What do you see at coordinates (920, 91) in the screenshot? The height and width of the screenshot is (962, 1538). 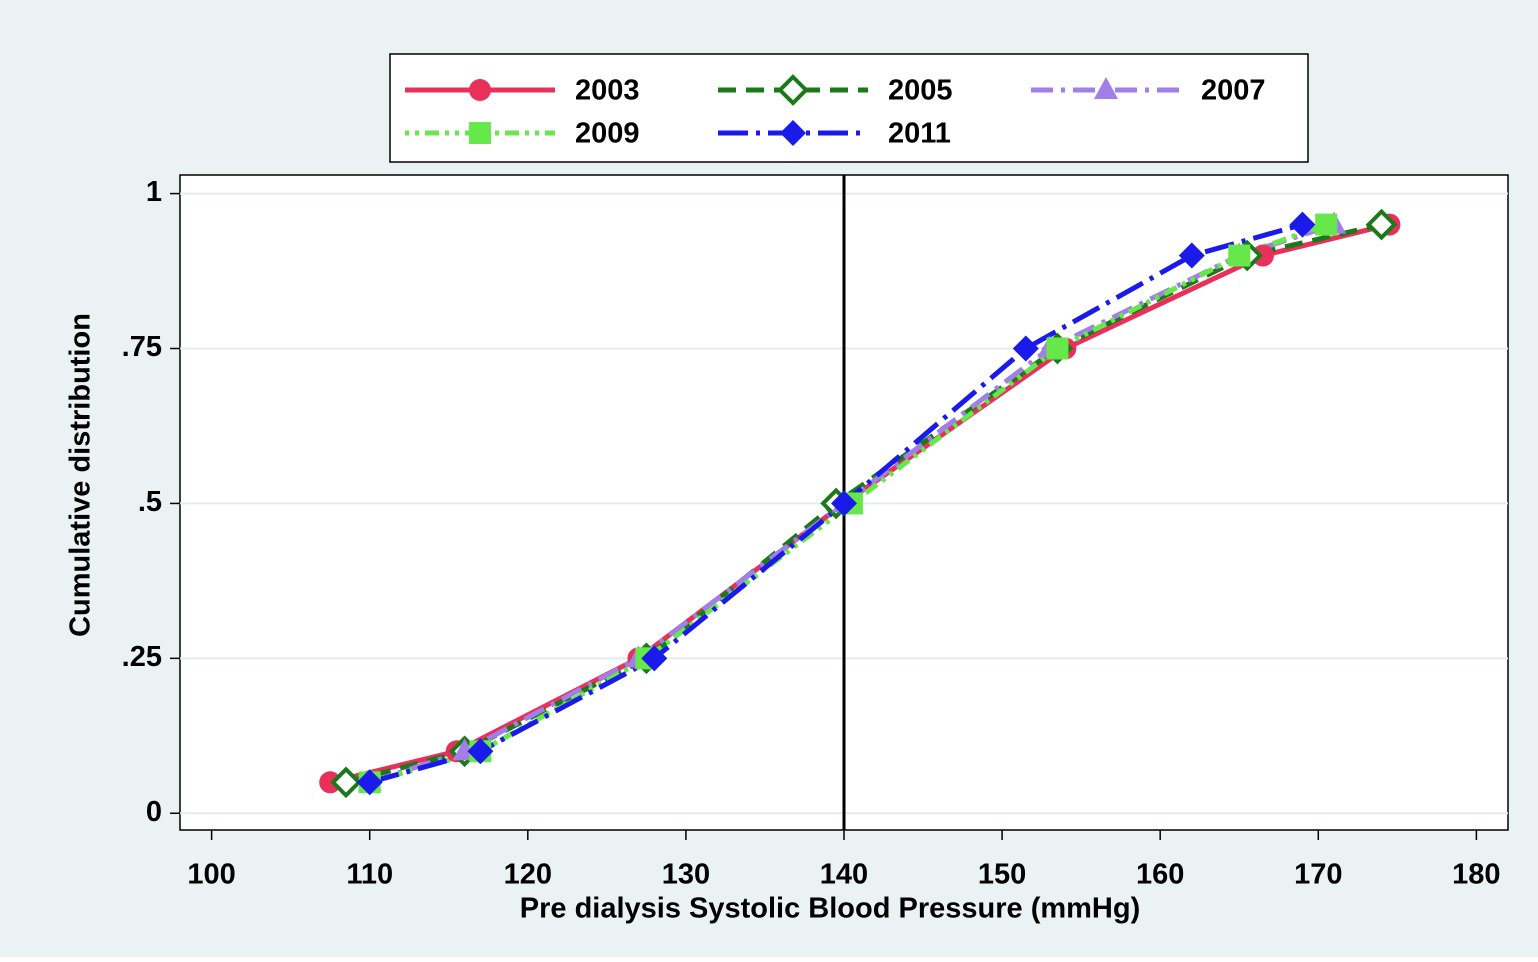 I see `legend-label: 2005` at bounding box center [920, 91].